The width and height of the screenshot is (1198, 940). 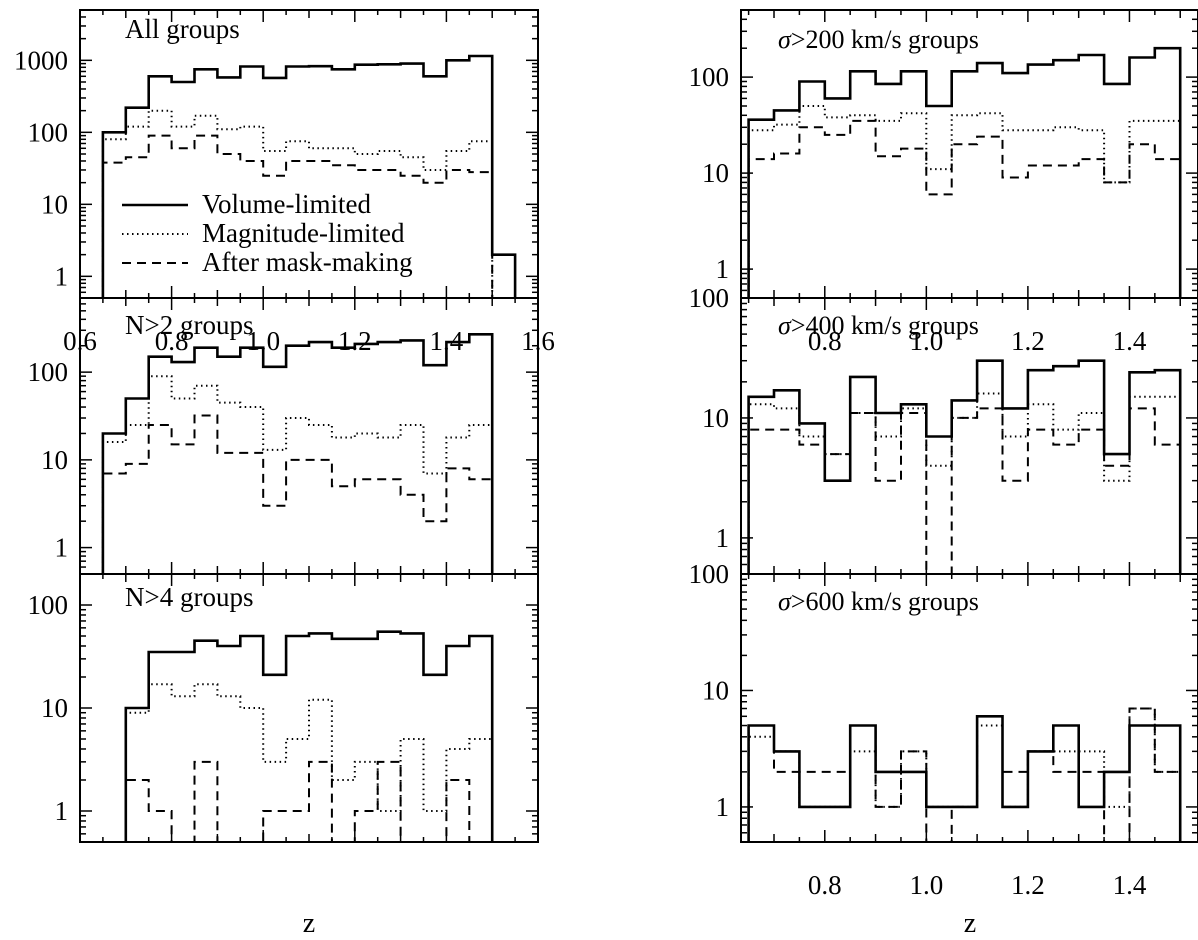 What do you see at coordinates (62, 811) in the screenshot?
I see `y-tick-label-panel3: 1` at bounding box center [62, 811].